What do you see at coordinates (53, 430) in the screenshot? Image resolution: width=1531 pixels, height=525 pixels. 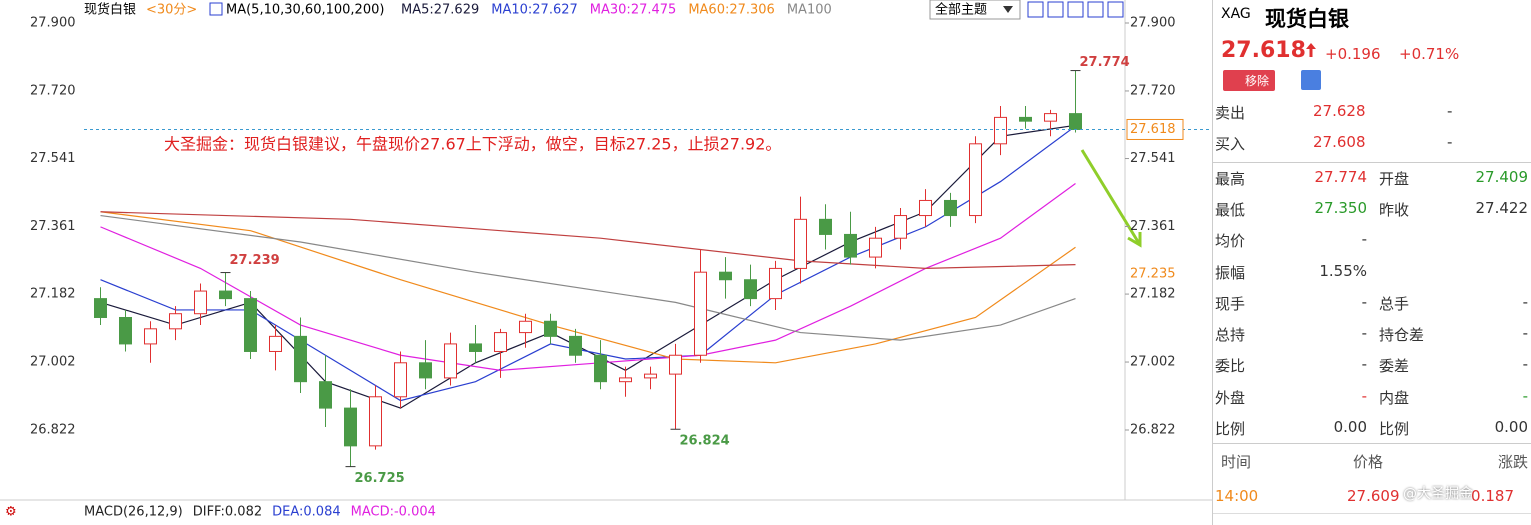 I see `y-tick-label: 26.822` at bounding box center [53, 430].